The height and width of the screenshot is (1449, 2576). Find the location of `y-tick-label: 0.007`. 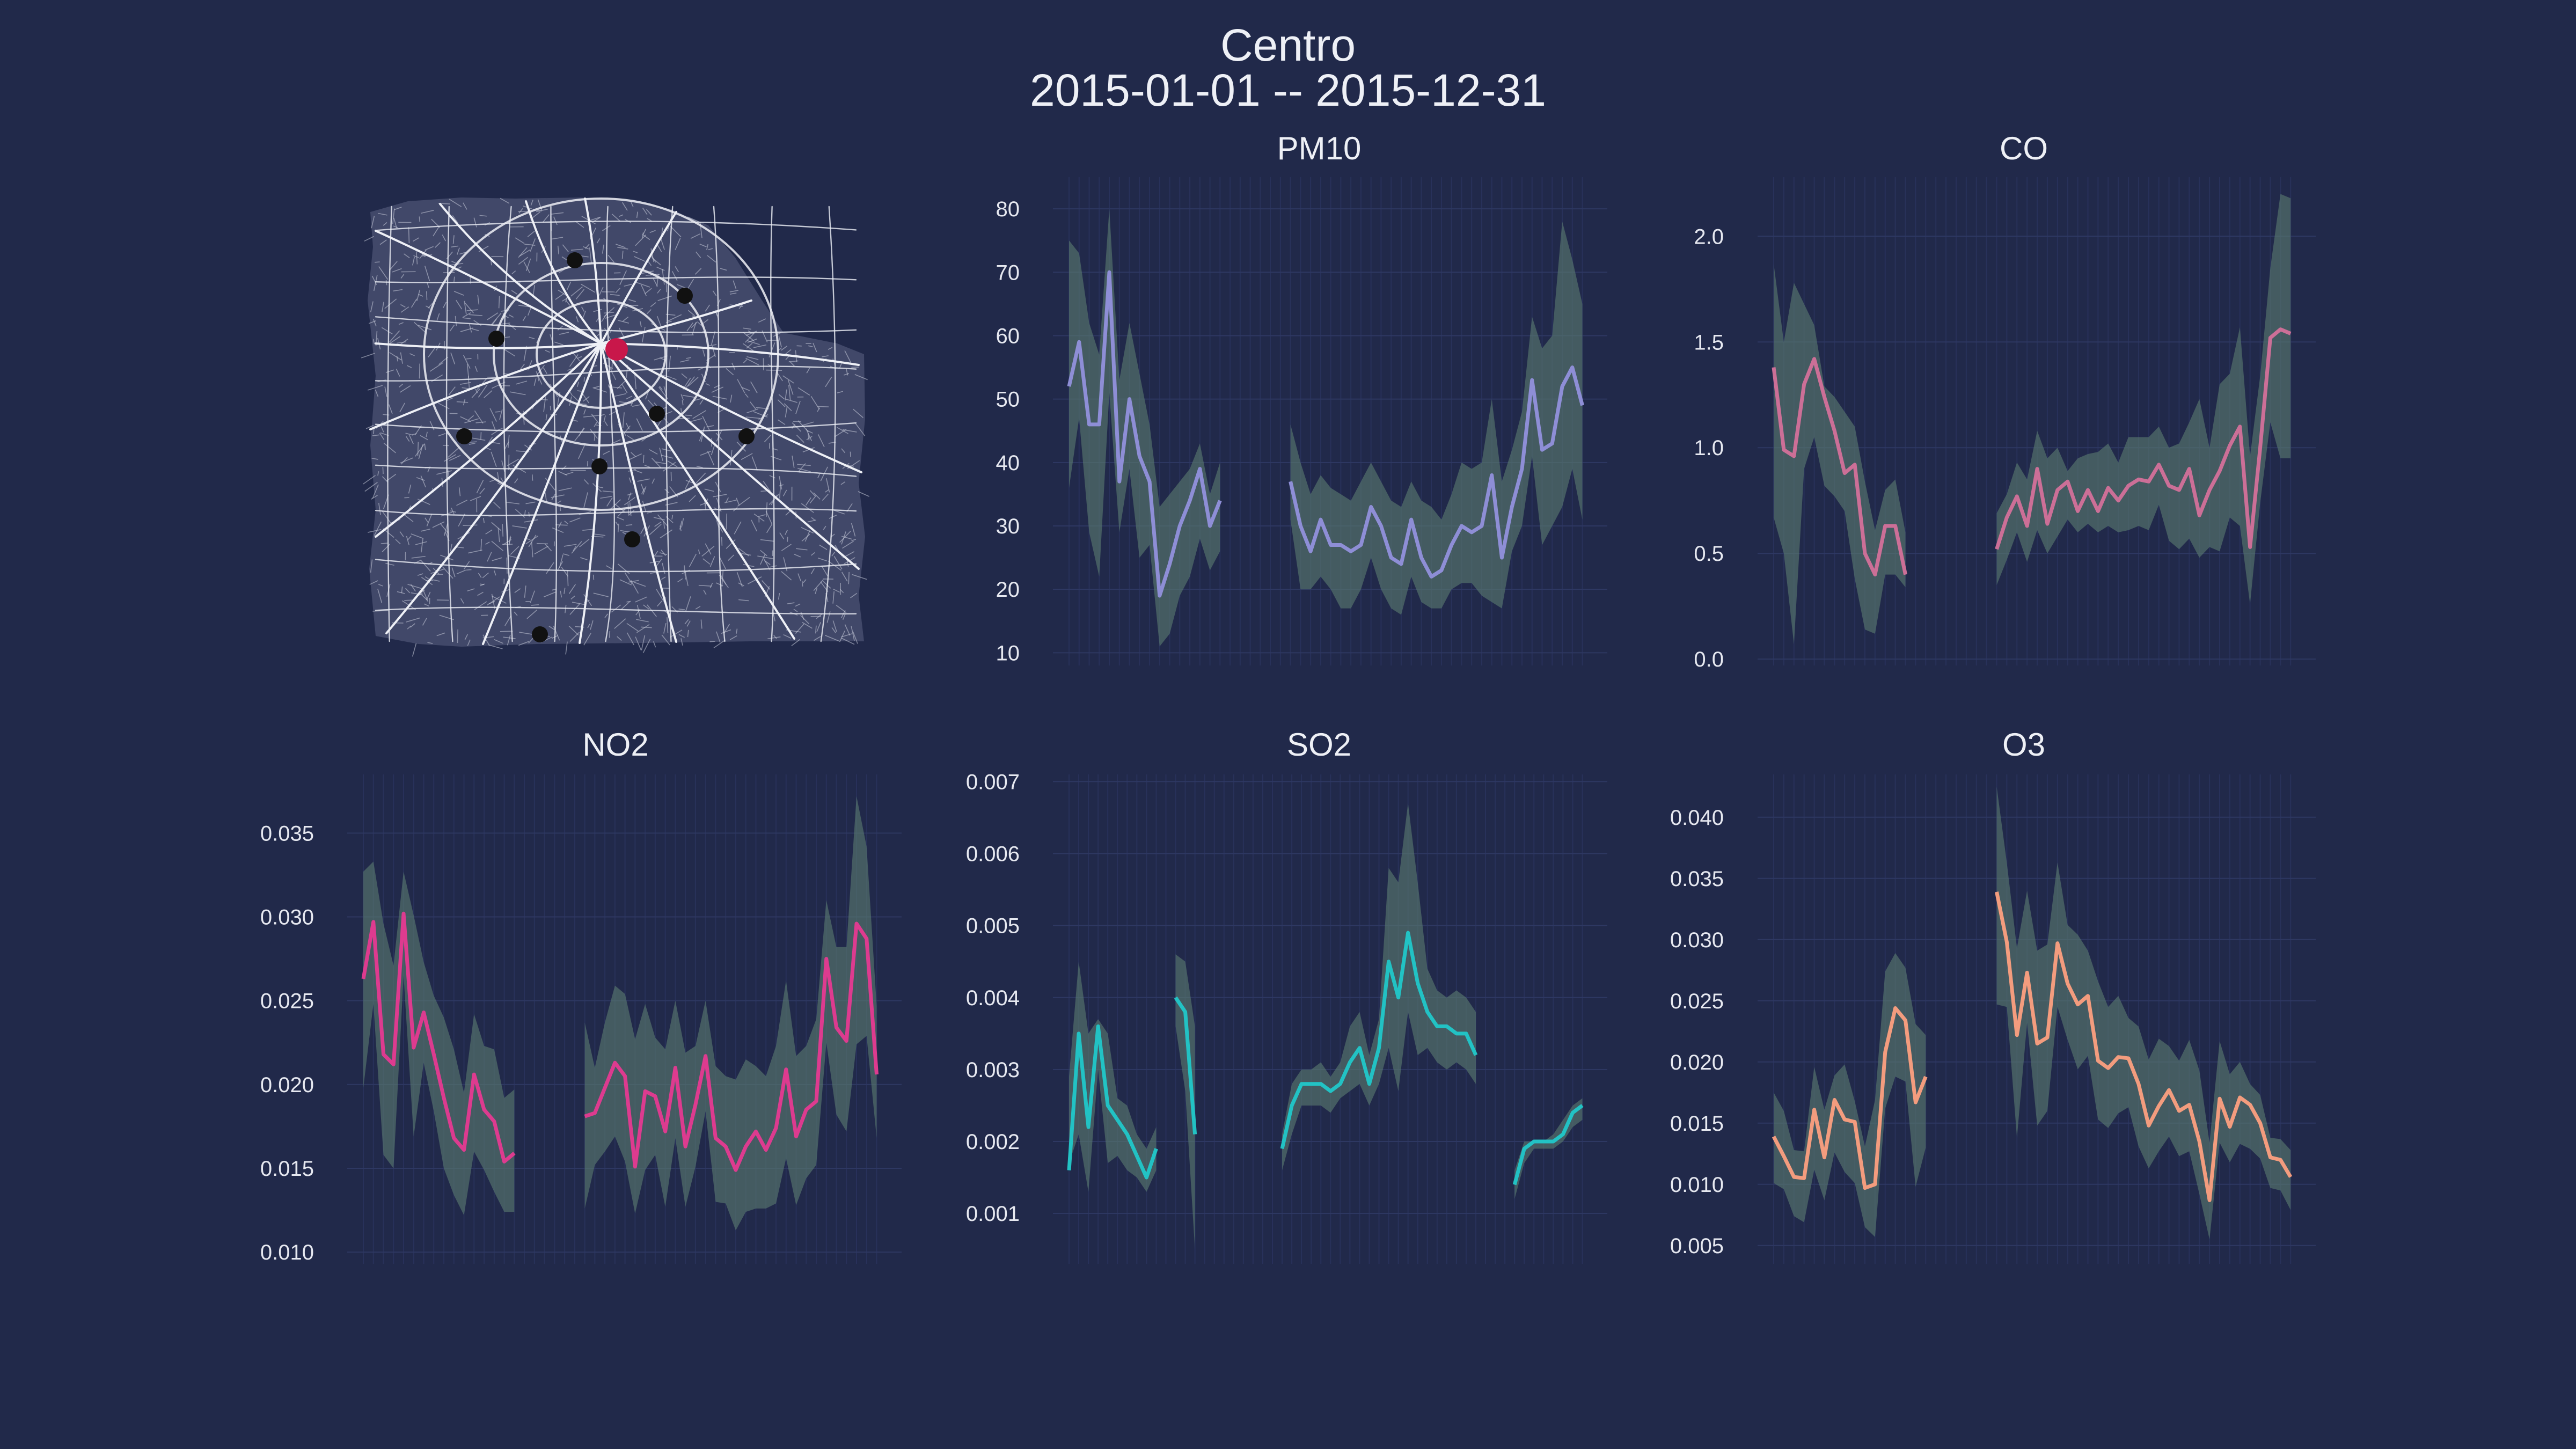

y-tick-label: 0.007 is located at coordinates (993, 782).